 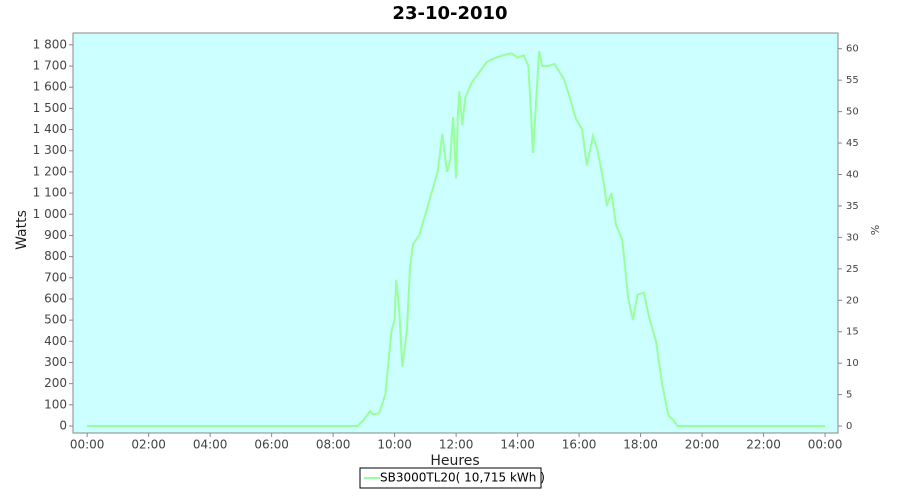 I want to click on y-tick-label: 700, so click(x=55, y=277).